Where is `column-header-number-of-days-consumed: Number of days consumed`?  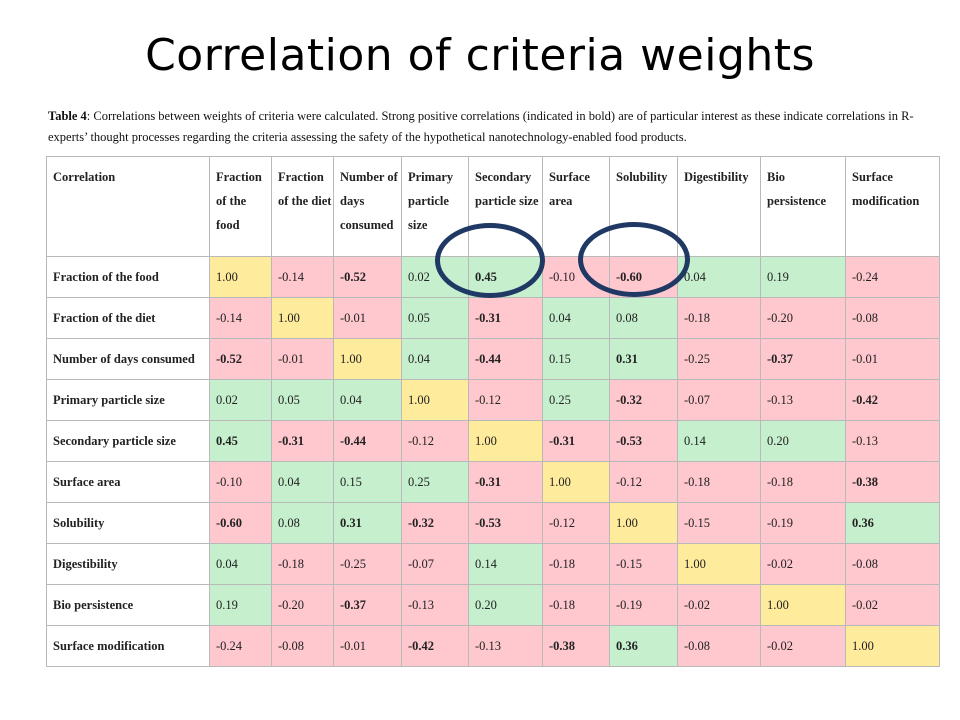 column-header-number-of-days-consumed: Number of days consumed is located at coordinates (367, 206).